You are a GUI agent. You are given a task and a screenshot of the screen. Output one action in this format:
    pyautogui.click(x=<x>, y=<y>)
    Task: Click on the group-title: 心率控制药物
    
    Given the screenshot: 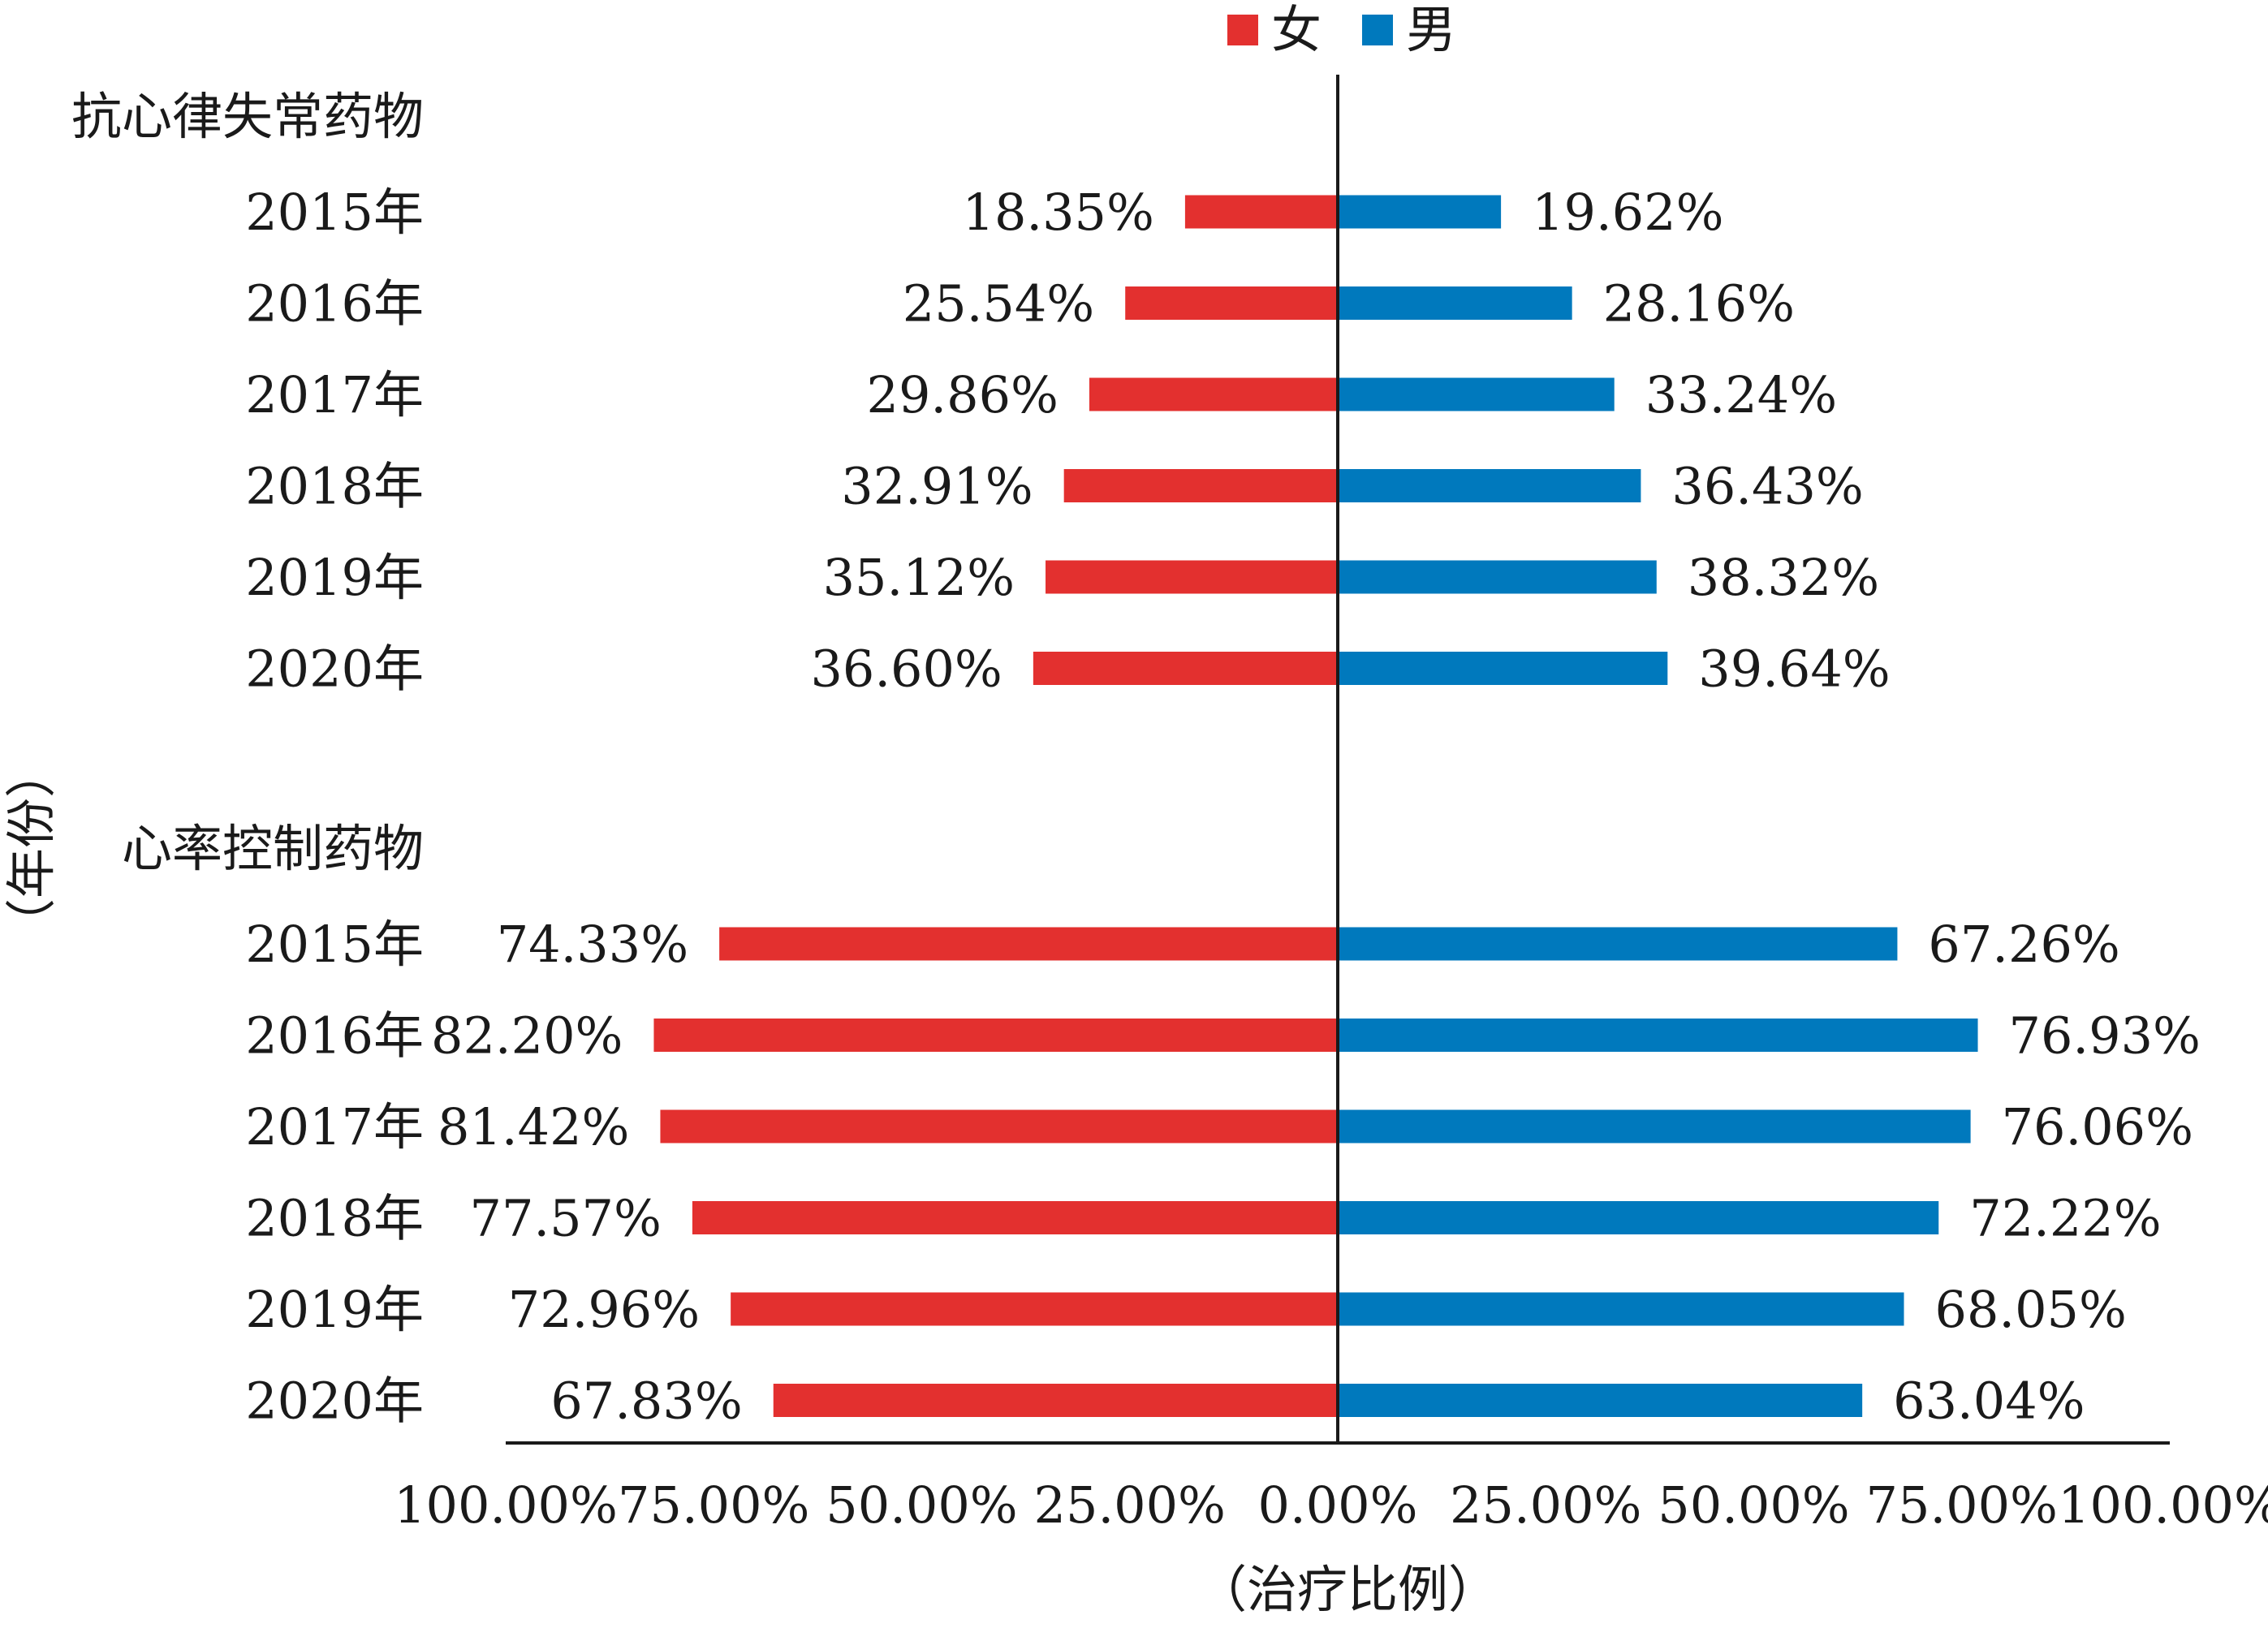 What is the action you would take?
    pyautogui.click(x=273, y=848)
    